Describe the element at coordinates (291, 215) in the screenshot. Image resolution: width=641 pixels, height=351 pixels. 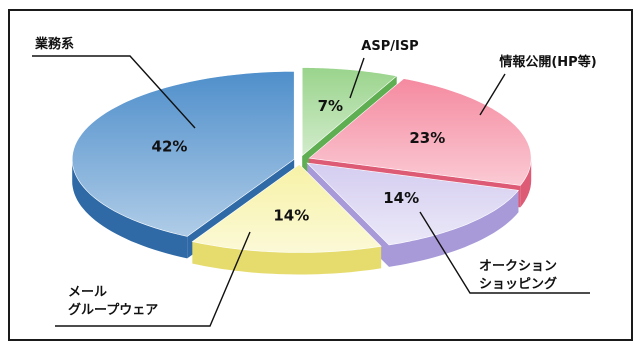
I see `slice-value-label-3: 14%` at that location.